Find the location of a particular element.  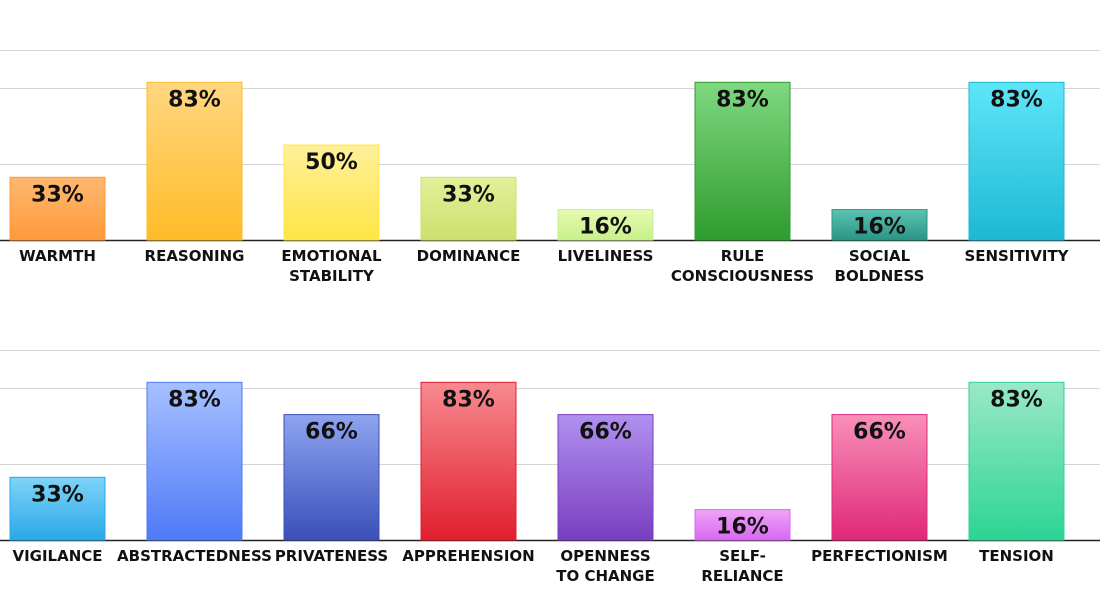

bar-openness-to-change is located at coordinates (605, 477).